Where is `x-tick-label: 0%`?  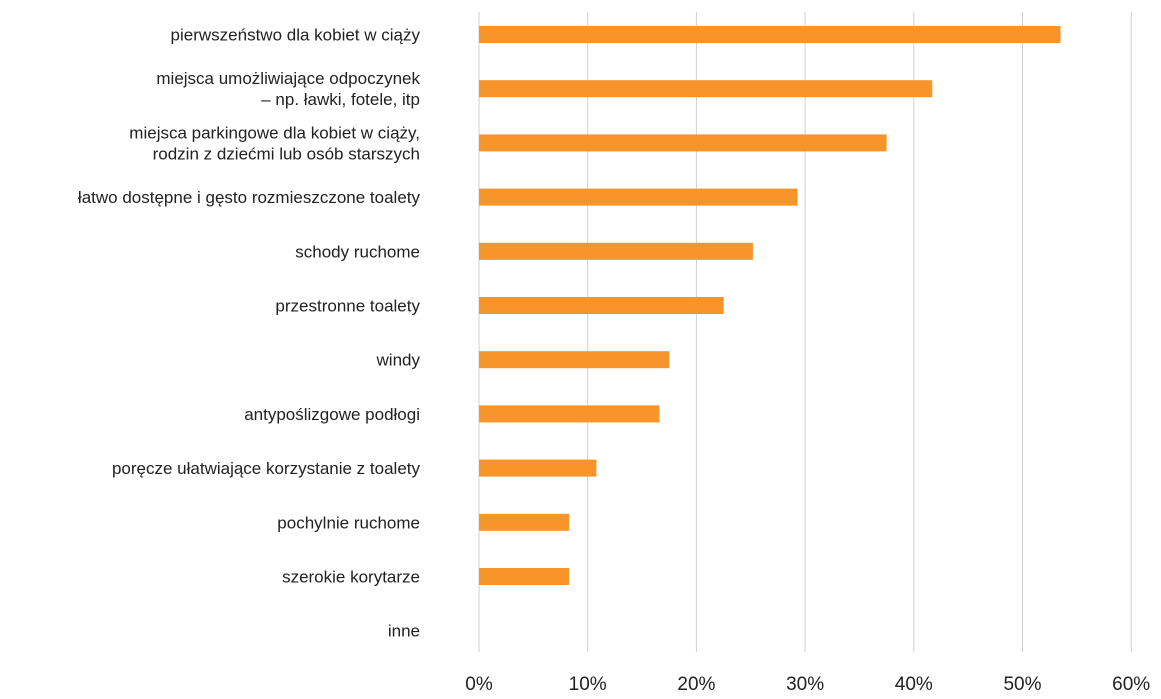 x-tick-label: 0% is located at coordinates (479, 684).